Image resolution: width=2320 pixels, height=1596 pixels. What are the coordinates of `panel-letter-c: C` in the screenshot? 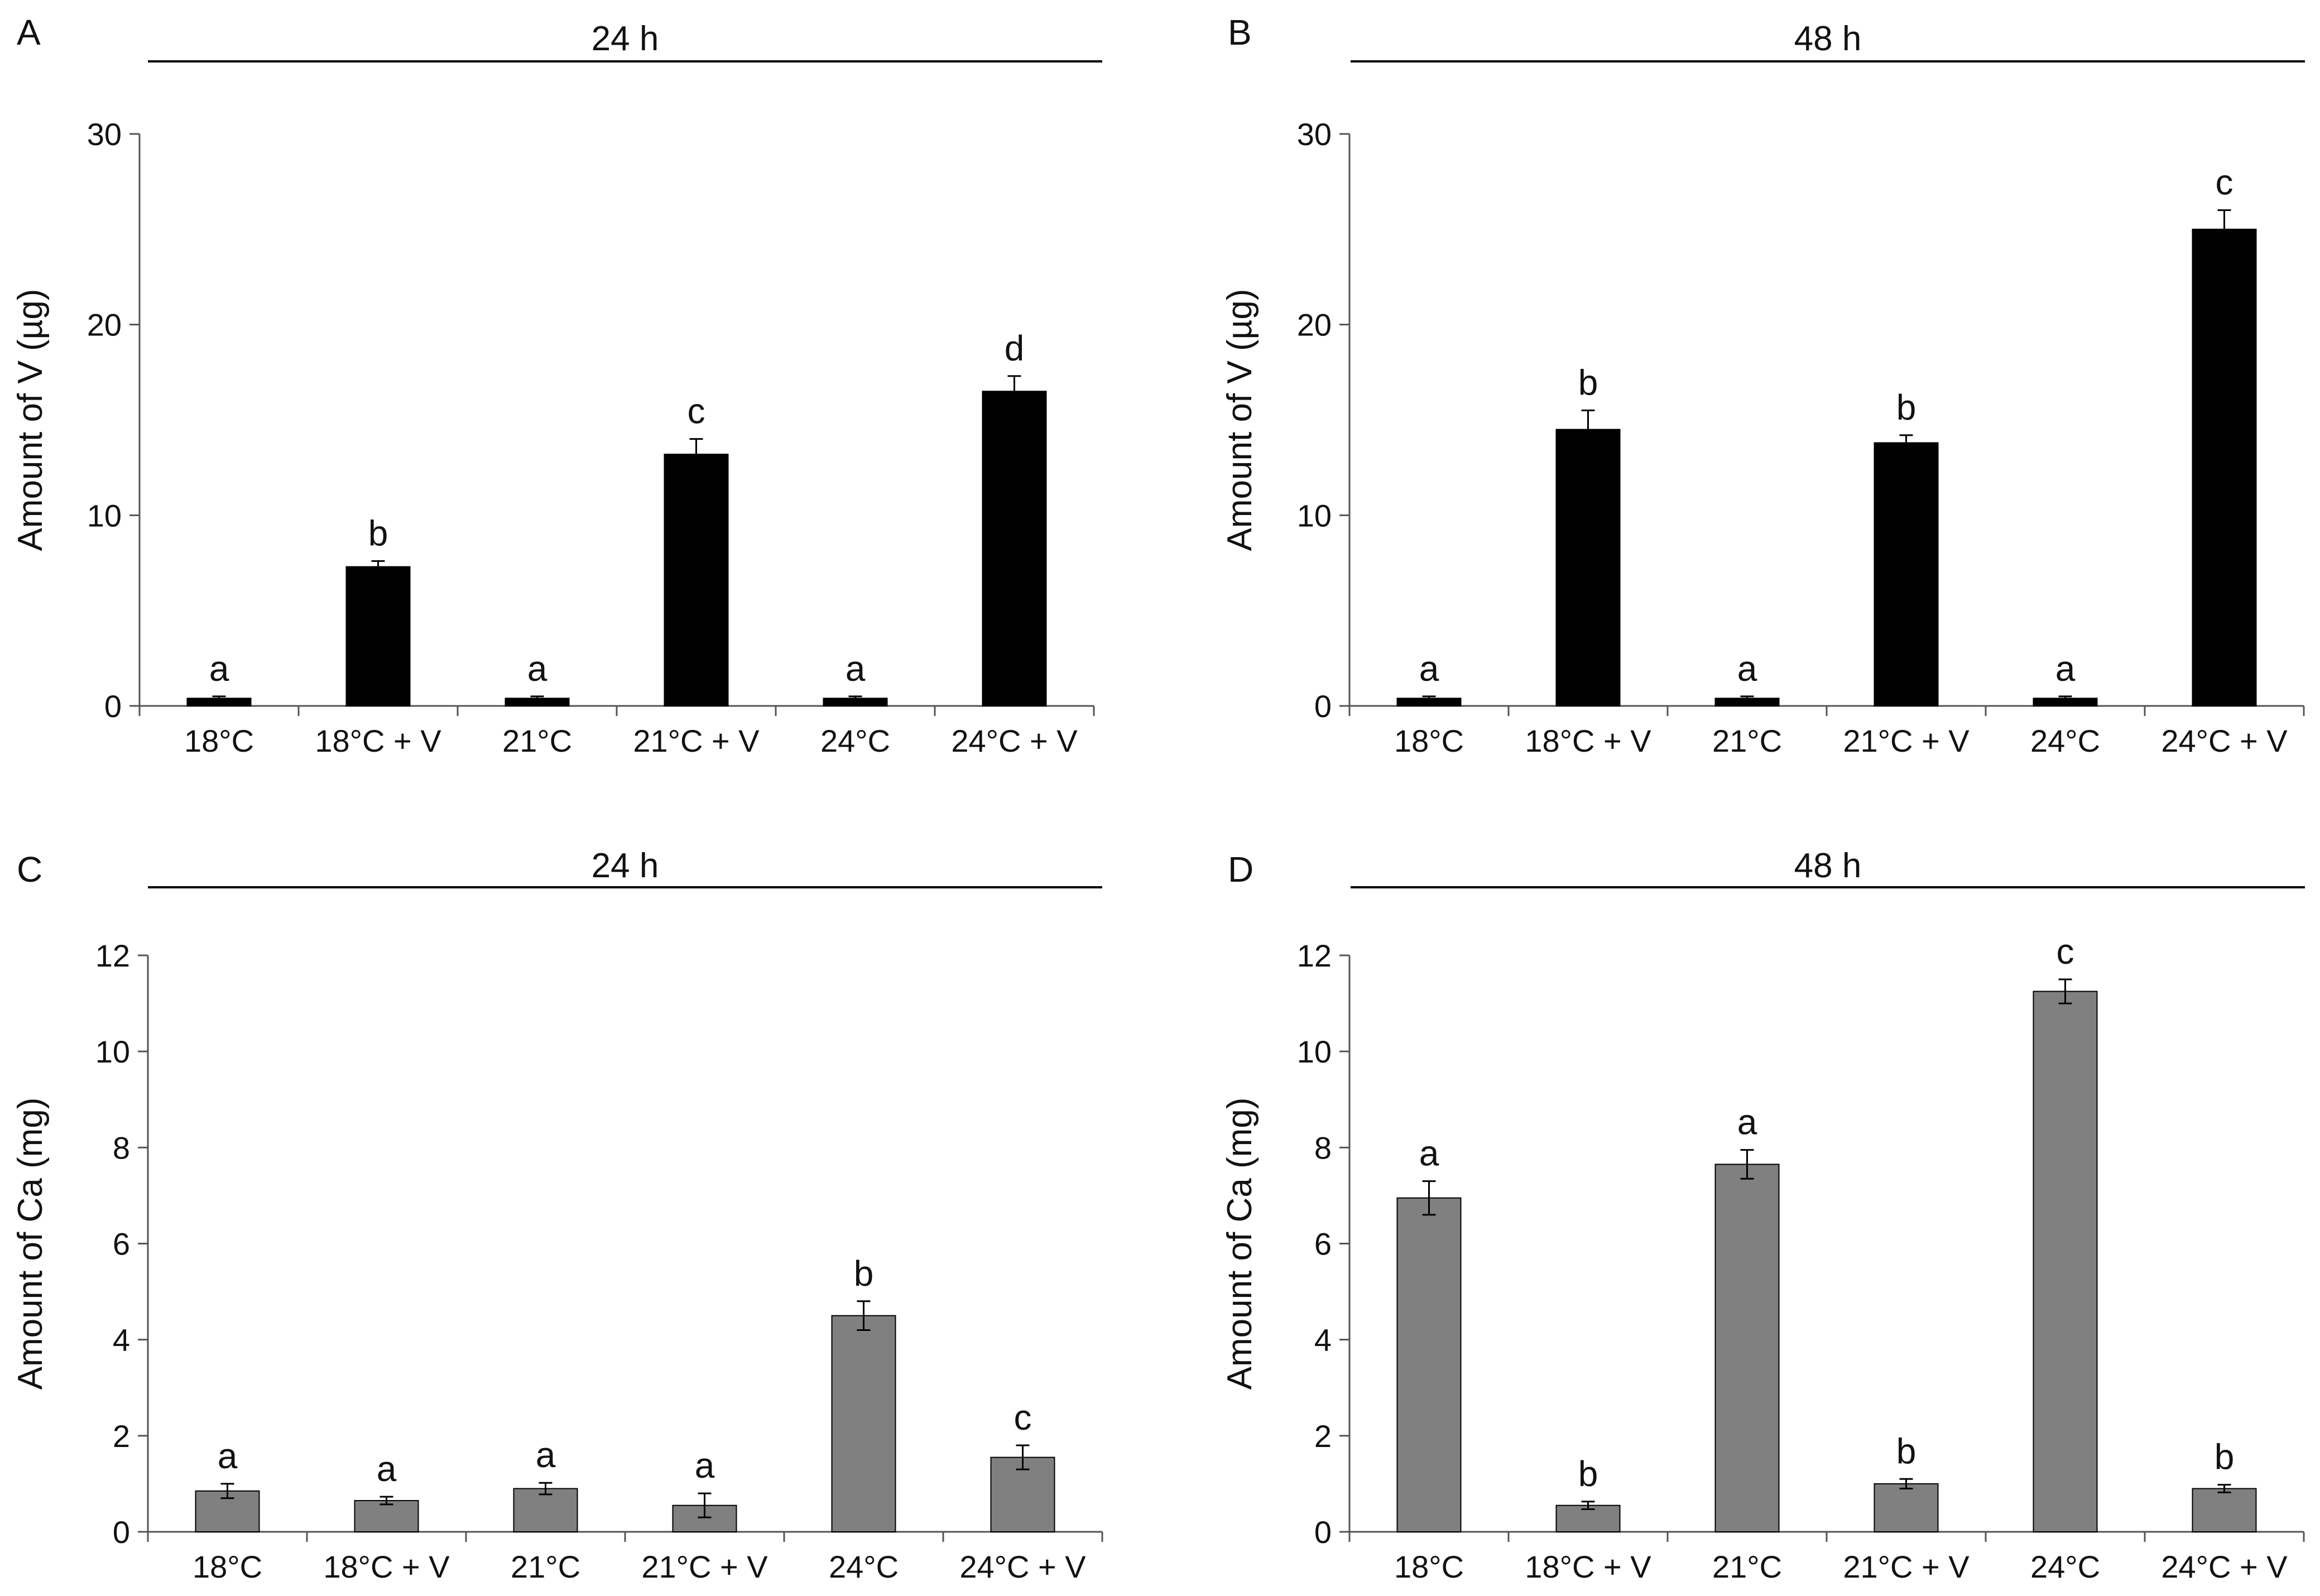 It's located at (29, 869).